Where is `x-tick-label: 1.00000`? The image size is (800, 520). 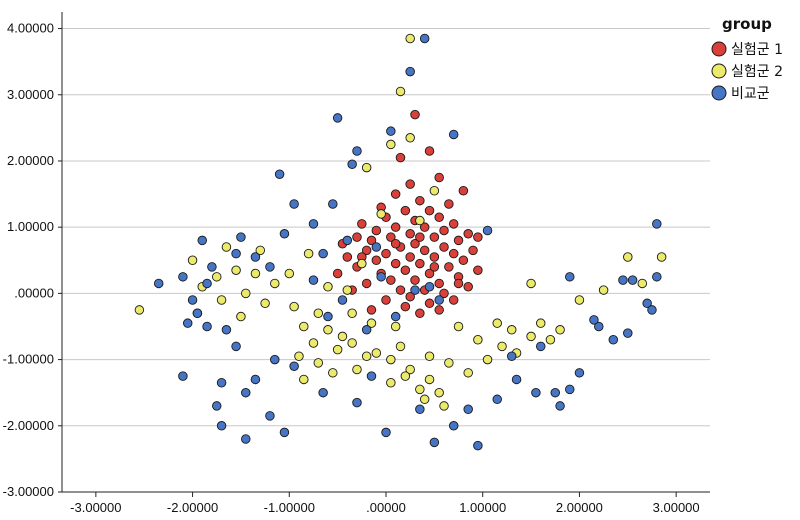 x-tick-label: 1.00000 is located at coordinates (482, 507).